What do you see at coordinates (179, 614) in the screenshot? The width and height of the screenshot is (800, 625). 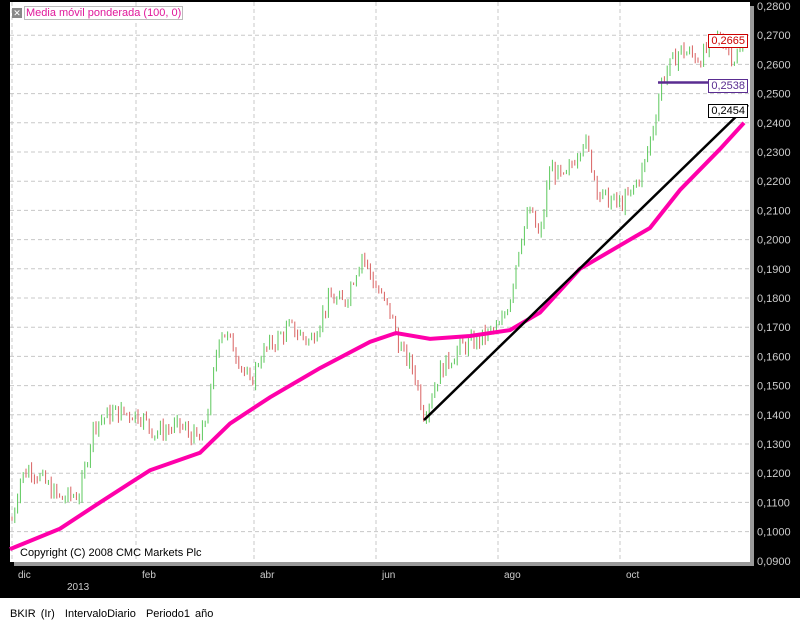 I see `period: Periodo1 año` at bounding box center [179, 614].